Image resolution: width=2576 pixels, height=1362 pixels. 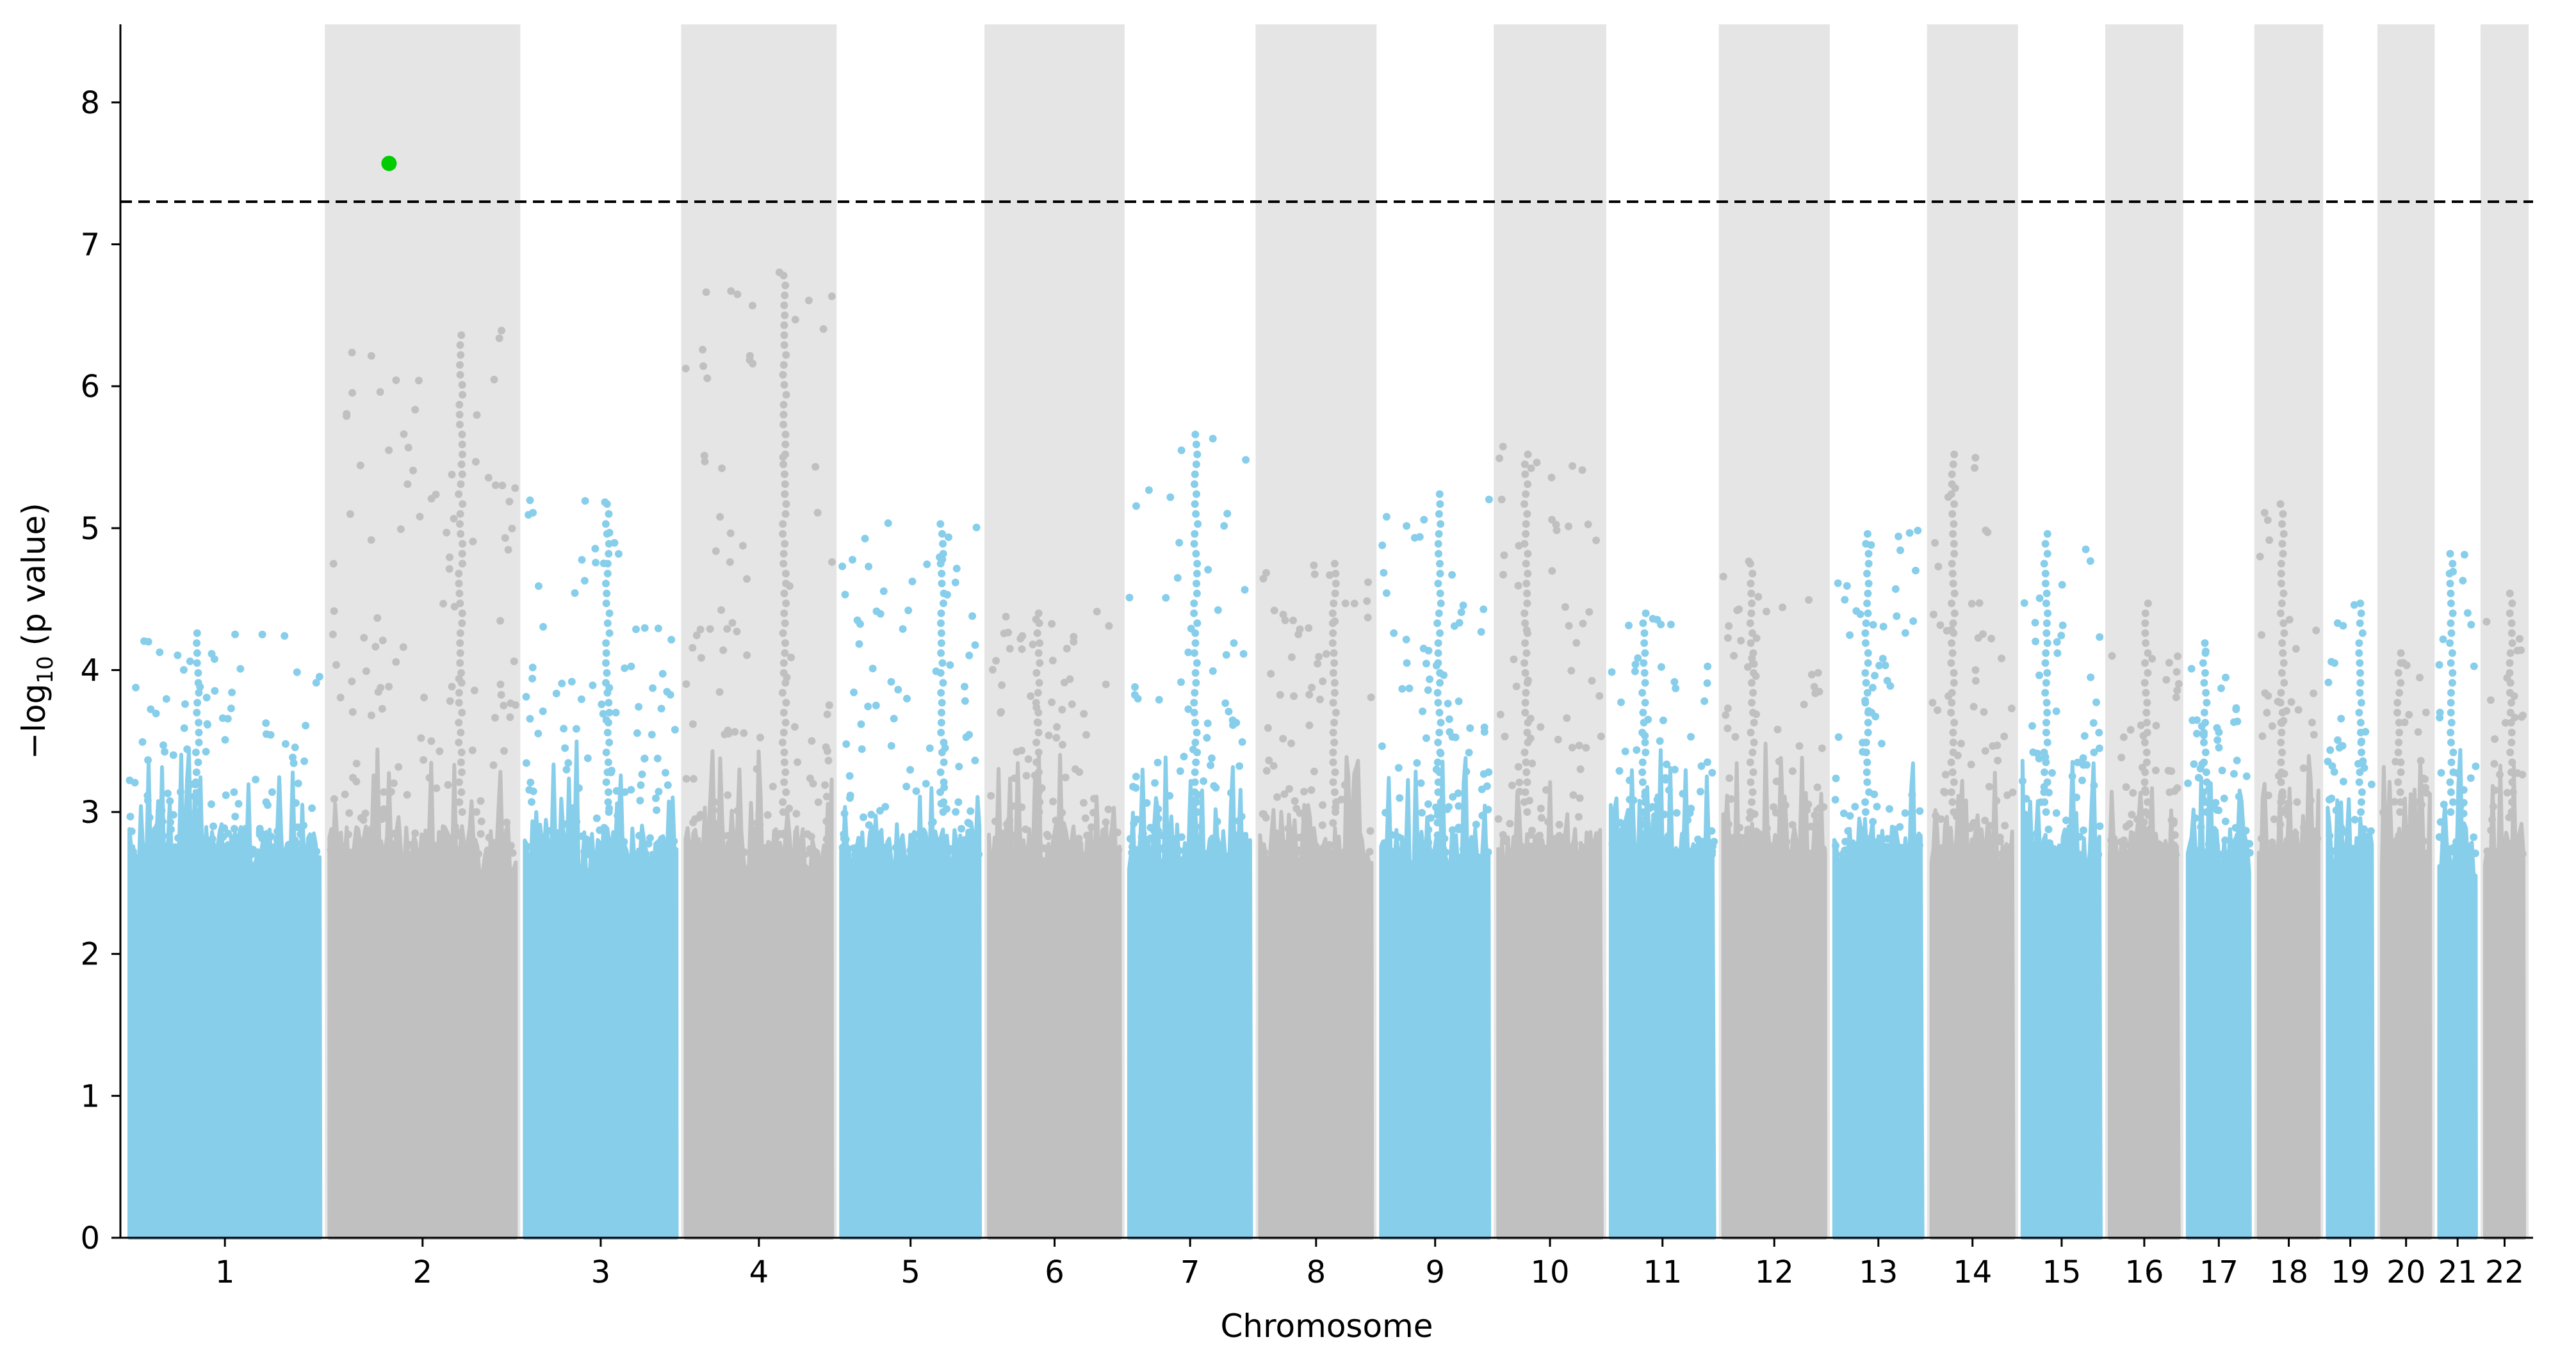 What do you see at coordinates (2144, 1272) in the screenshot?
I see `x-tick-label: 16` at bounding box center [2144, 1272].